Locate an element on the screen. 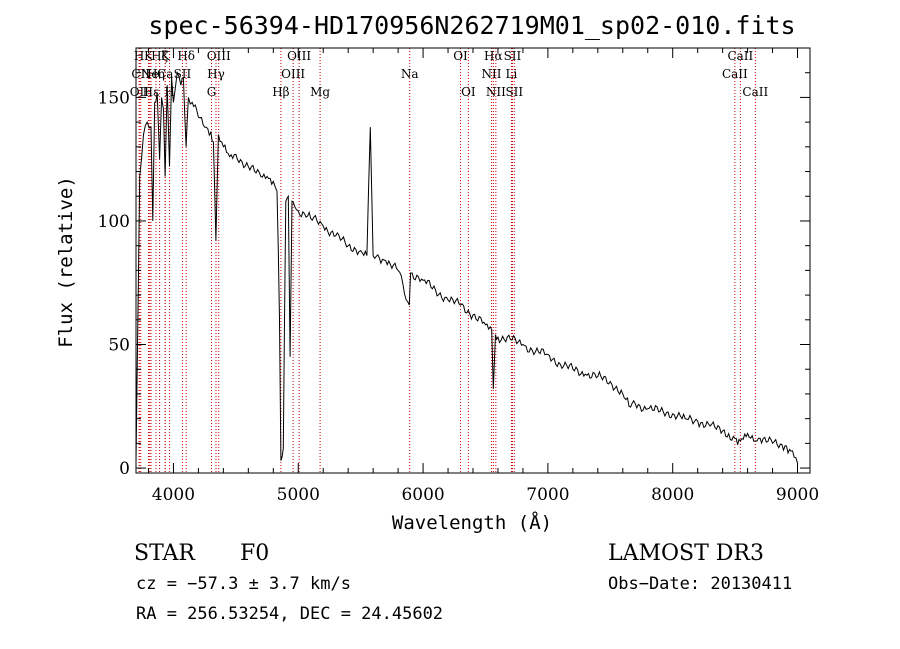 The width and height of the screenshot is (900, 649). coordinates: RA = 256.53254, DEC = 24.45602 is located at coordinates (289, 614).